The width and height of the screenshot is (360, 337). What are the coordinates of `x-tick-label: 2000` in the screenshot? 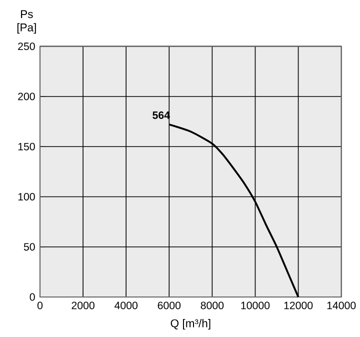 It's located at (83, 306).